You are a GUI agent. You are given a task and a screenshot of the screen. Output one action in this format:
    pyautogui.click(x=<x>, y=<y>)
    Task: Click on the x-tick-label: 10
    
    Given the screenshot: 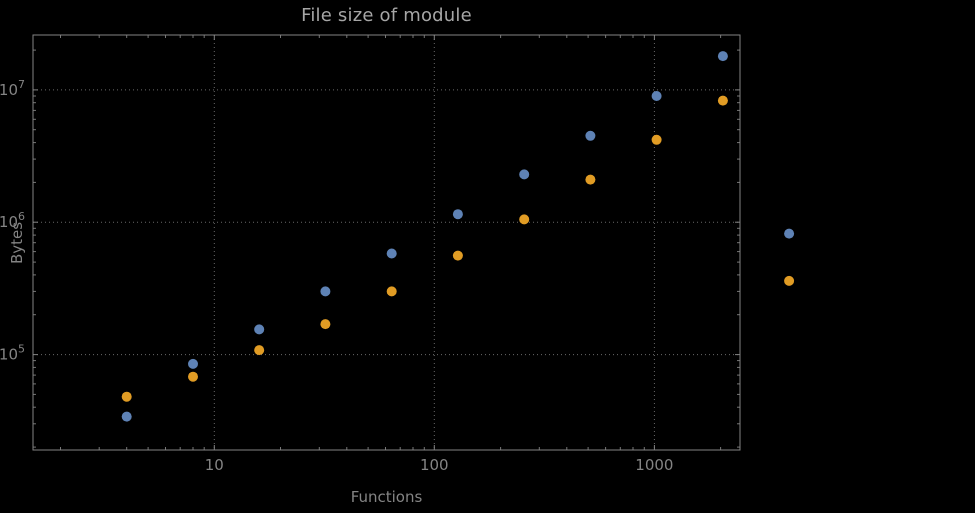 What is the action you would take?
    pyautogui.click(x=214, y=465)
    